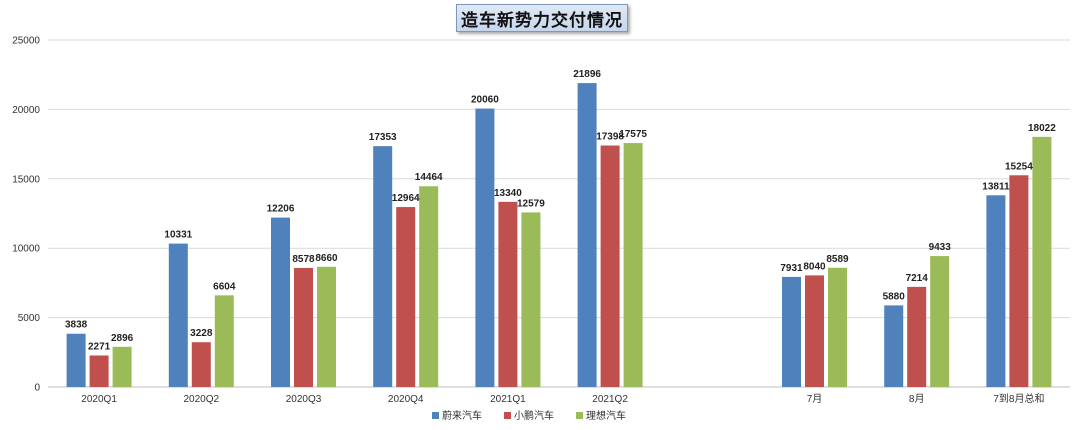  What do you see at coordinates (485, 100) in the screenshot?
I see `data-label: 20060` at bounding box center [485, 100].